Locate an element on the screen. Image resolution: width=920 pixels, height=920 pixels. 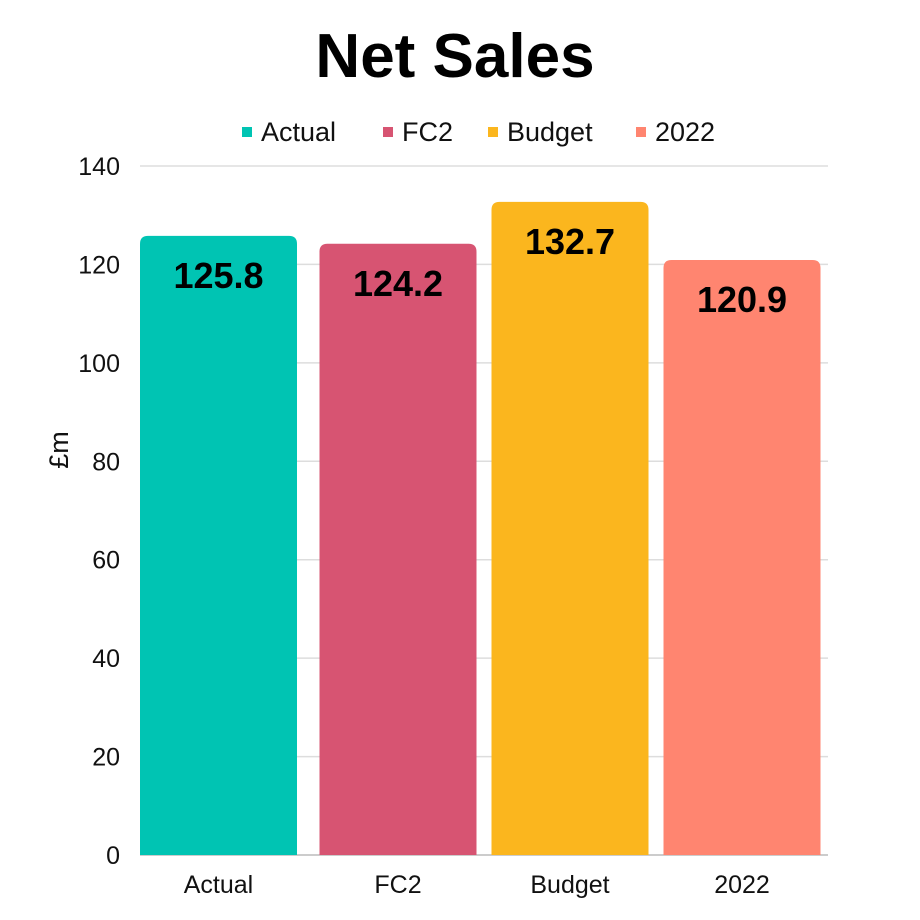
legend: Actual FC2 Budget 2022 is located at coordinates (478, 132).